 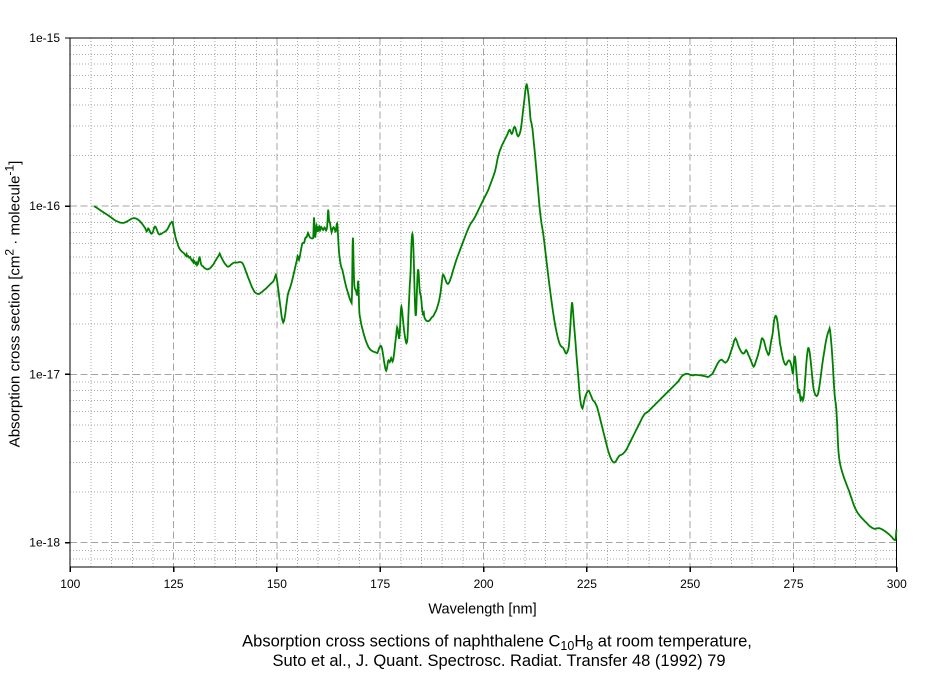 What do you see at coordinates (70, 584) in the screenshot?
I see `svg-text: 100` at bounding box center [70, 584].